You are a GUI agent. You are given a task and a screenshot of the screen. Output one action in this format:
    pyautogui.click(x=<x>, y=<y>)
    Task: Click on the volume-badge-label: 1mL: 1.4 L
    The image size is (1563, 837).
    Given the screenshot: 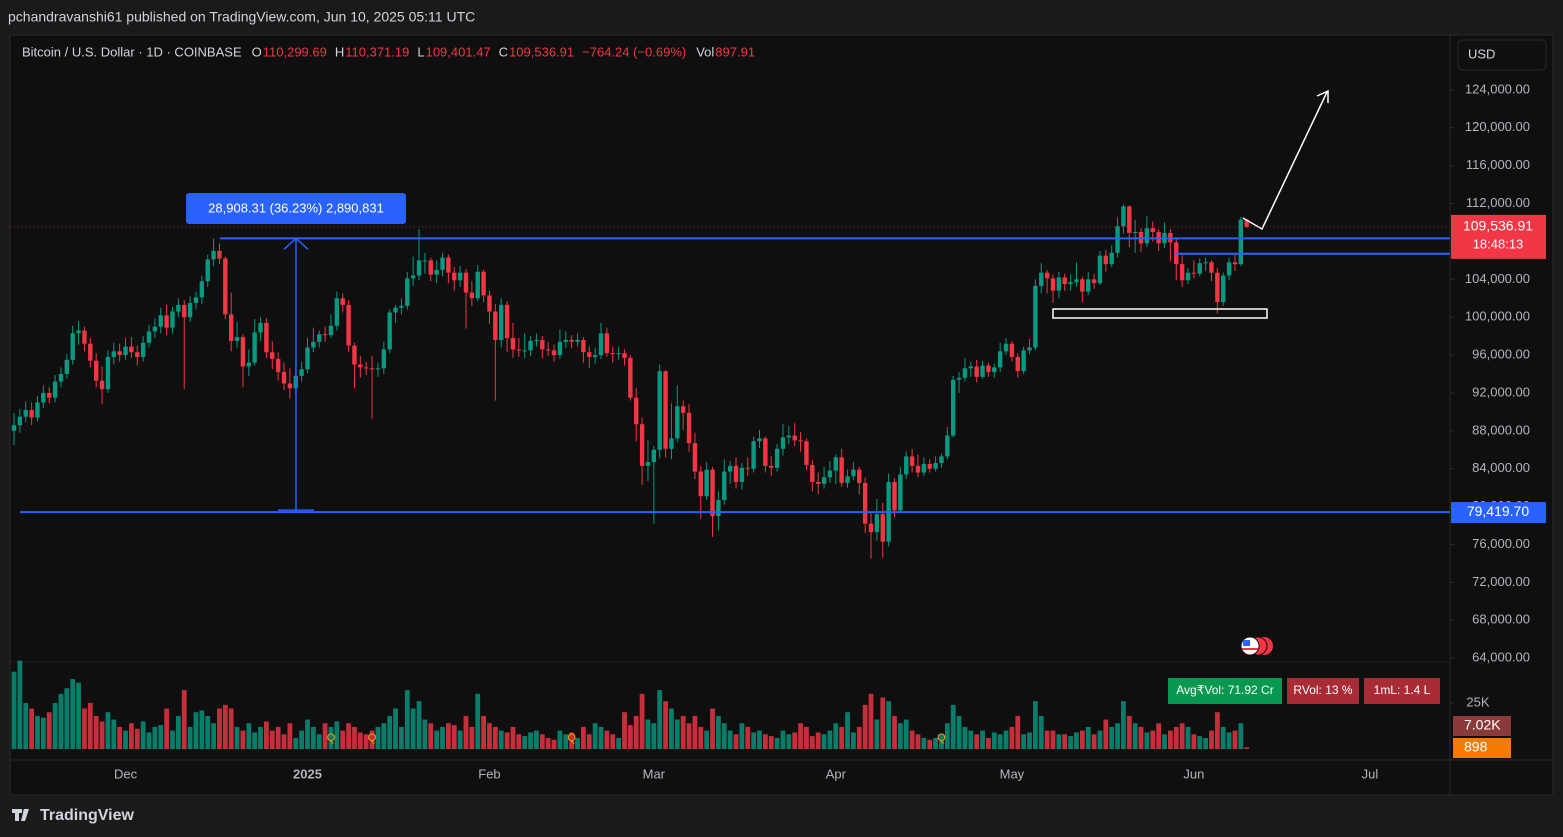 What is the action you would take?
    pyautogui.click(x=1402, y=690)
    